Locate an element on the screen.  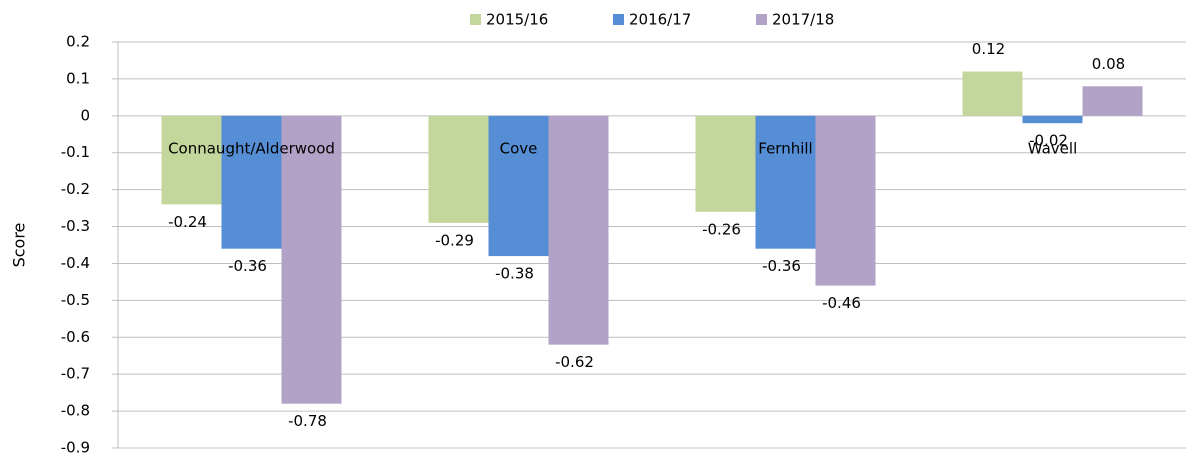
y-tick-label: 0 is located at coordinates (85, 115).